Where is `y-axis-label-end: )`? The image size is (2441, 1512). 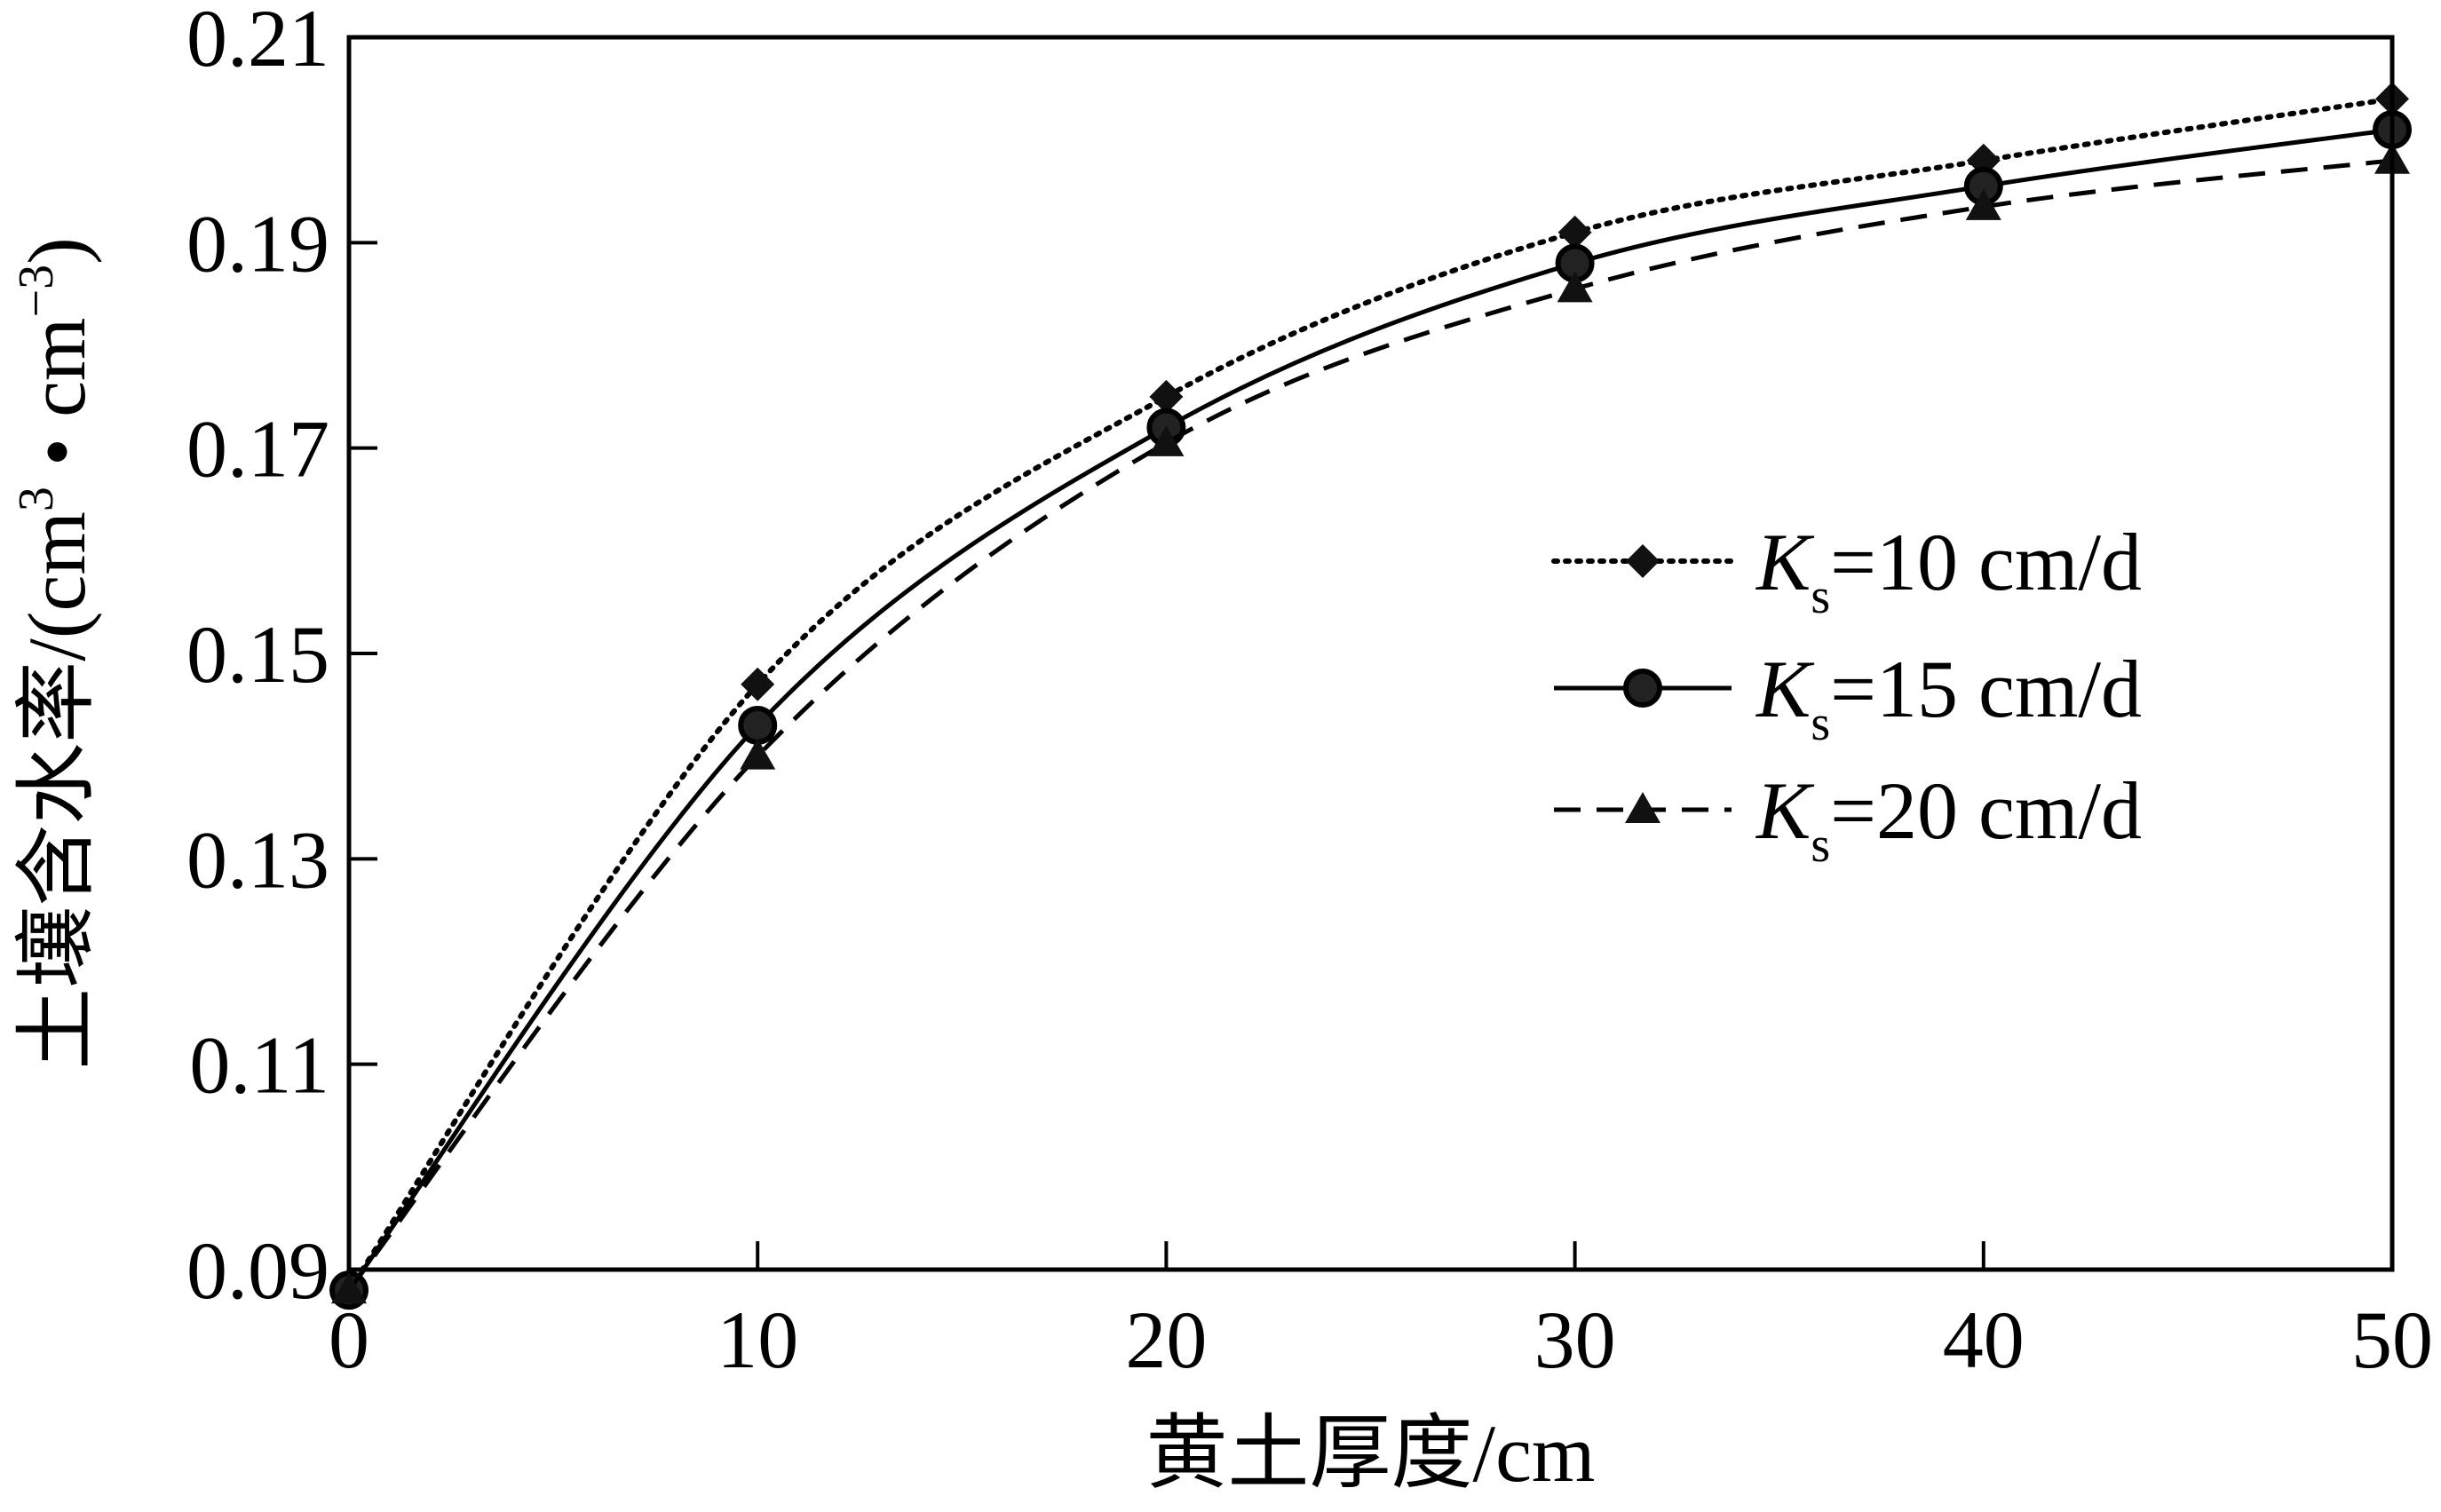 y-axis-label-end: ) is located at coordinates (57, 251).